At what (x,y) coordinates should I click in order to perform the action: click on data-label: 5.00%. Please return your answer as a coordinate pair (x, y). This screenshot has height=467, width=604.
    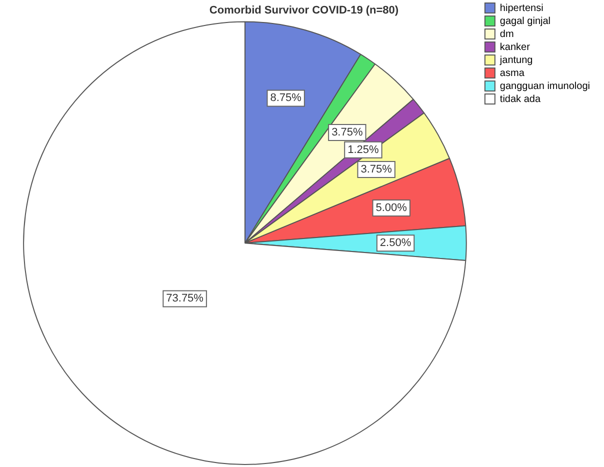
    Looking at the image, I should click on (392, 208).